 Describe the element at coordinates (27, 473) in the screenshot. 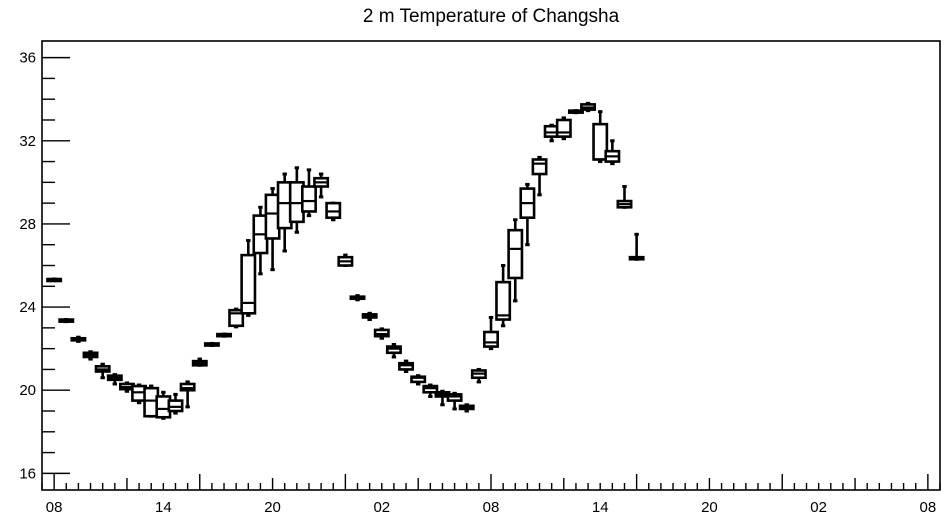

I see `y-tick-label: 16` at that location.